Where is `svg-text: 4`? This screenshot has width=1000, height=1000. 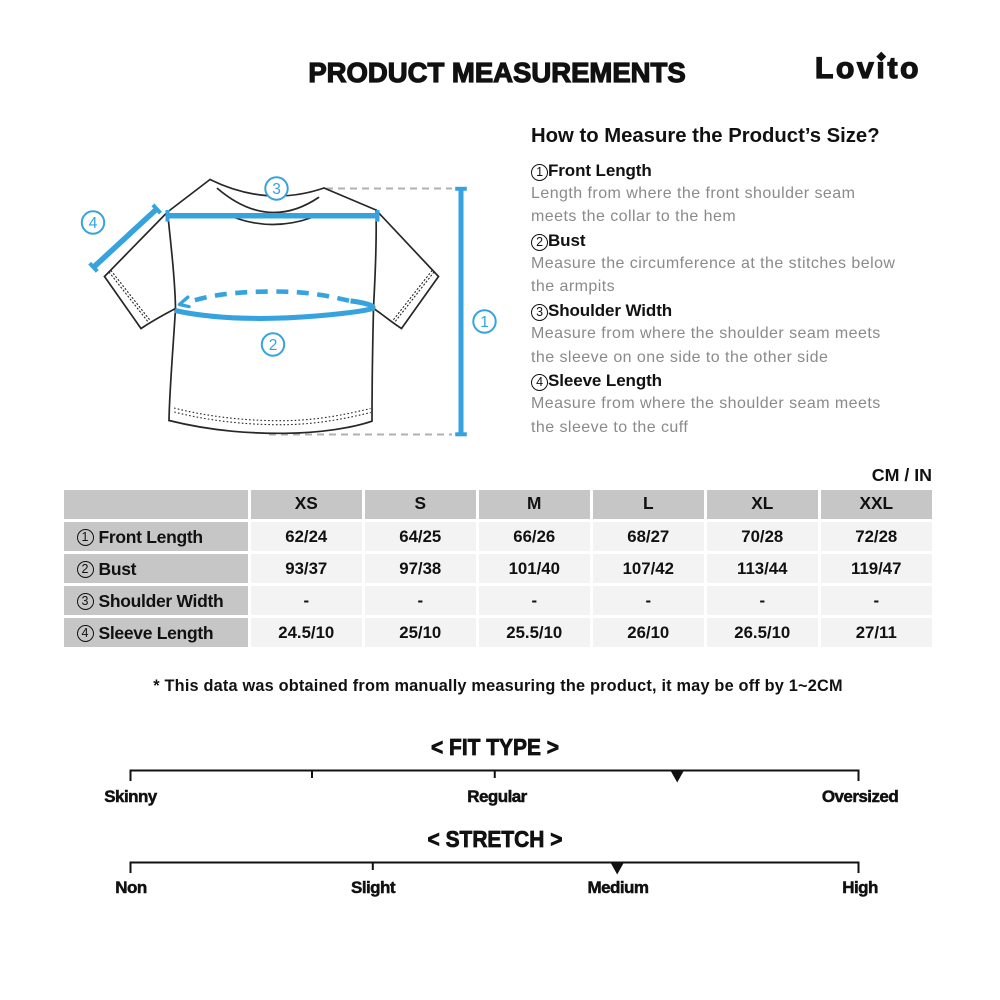
svg-text: 4 is located at coordinates (93, 223).